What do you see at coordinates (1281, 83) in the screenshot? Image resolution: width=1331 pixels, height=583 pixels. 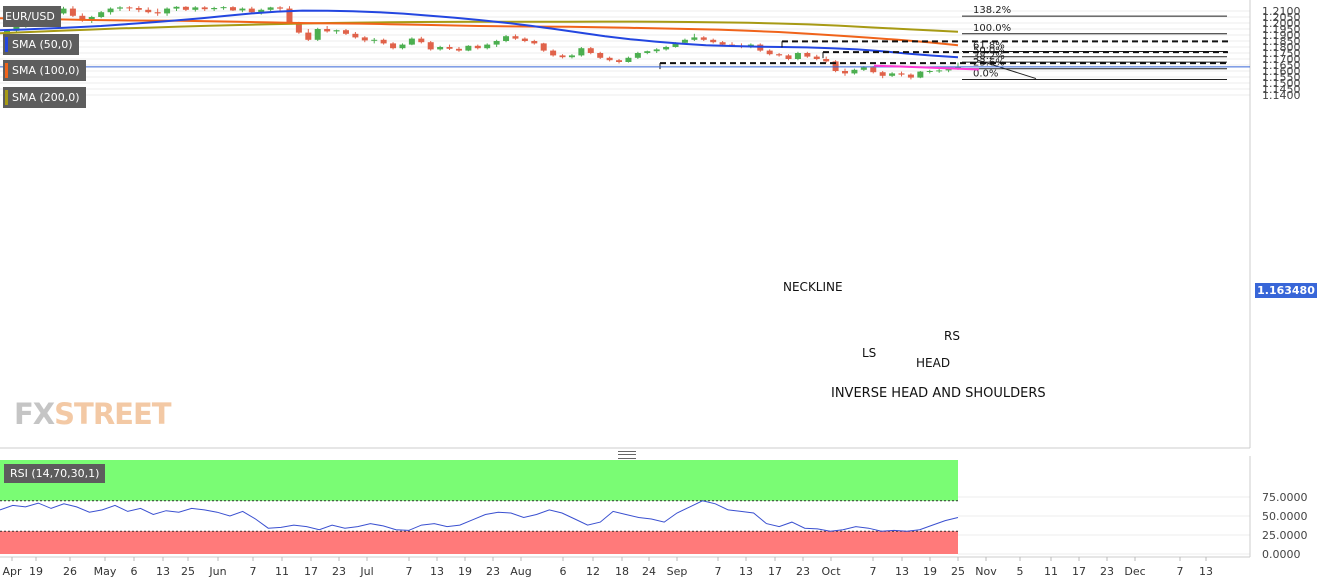 I see `price-y-tick-label: 1.1500` at bounding box center [1281, 83].